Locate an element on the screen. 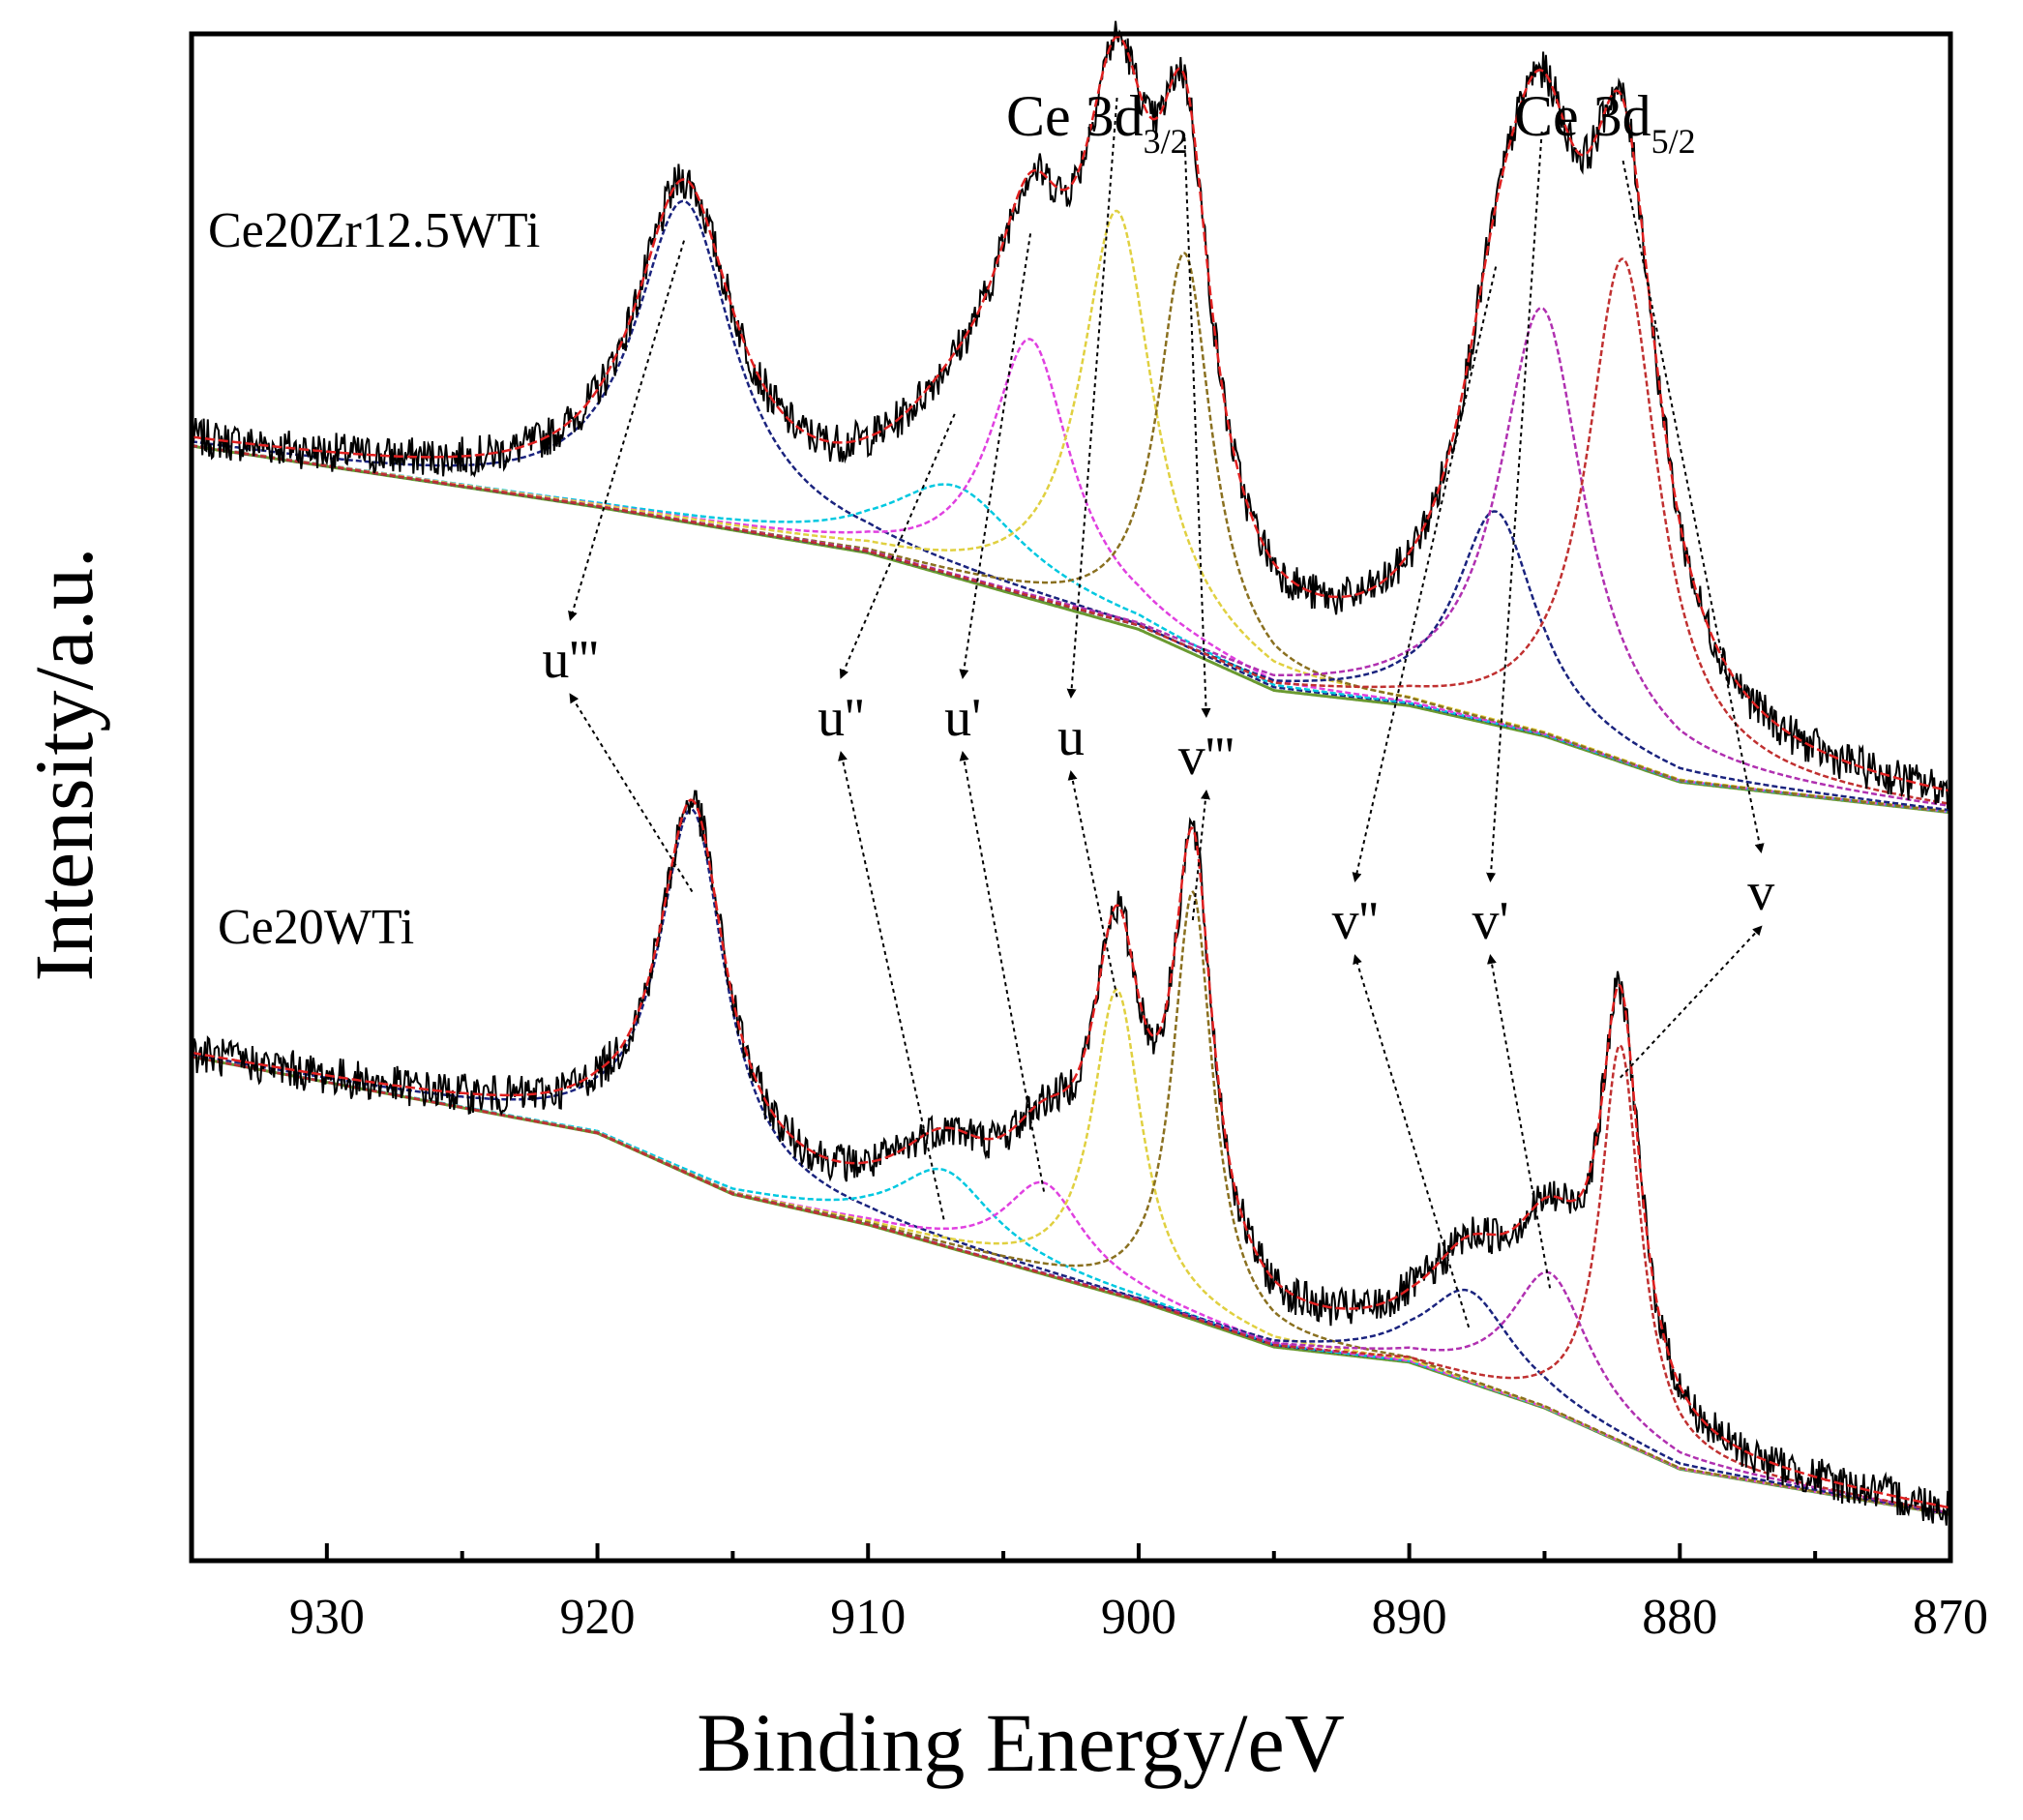  x-axis-title: Binding Energy/eV is located at coordinates (1021, 1743).